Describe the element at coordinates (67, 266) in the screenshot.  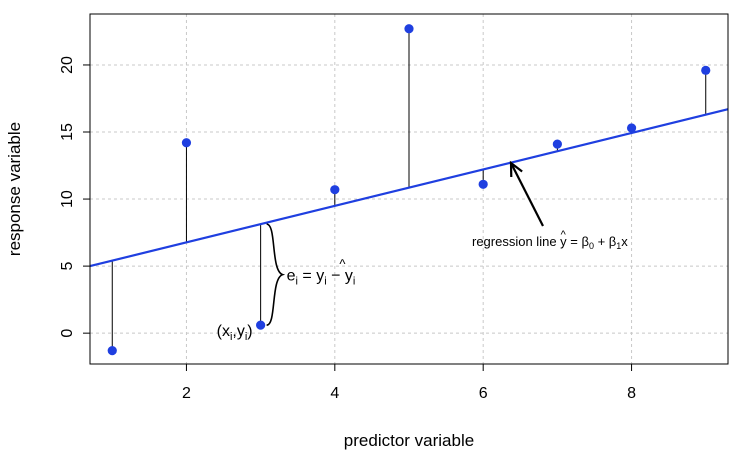
I see `y-tick-label: 5` at that location.